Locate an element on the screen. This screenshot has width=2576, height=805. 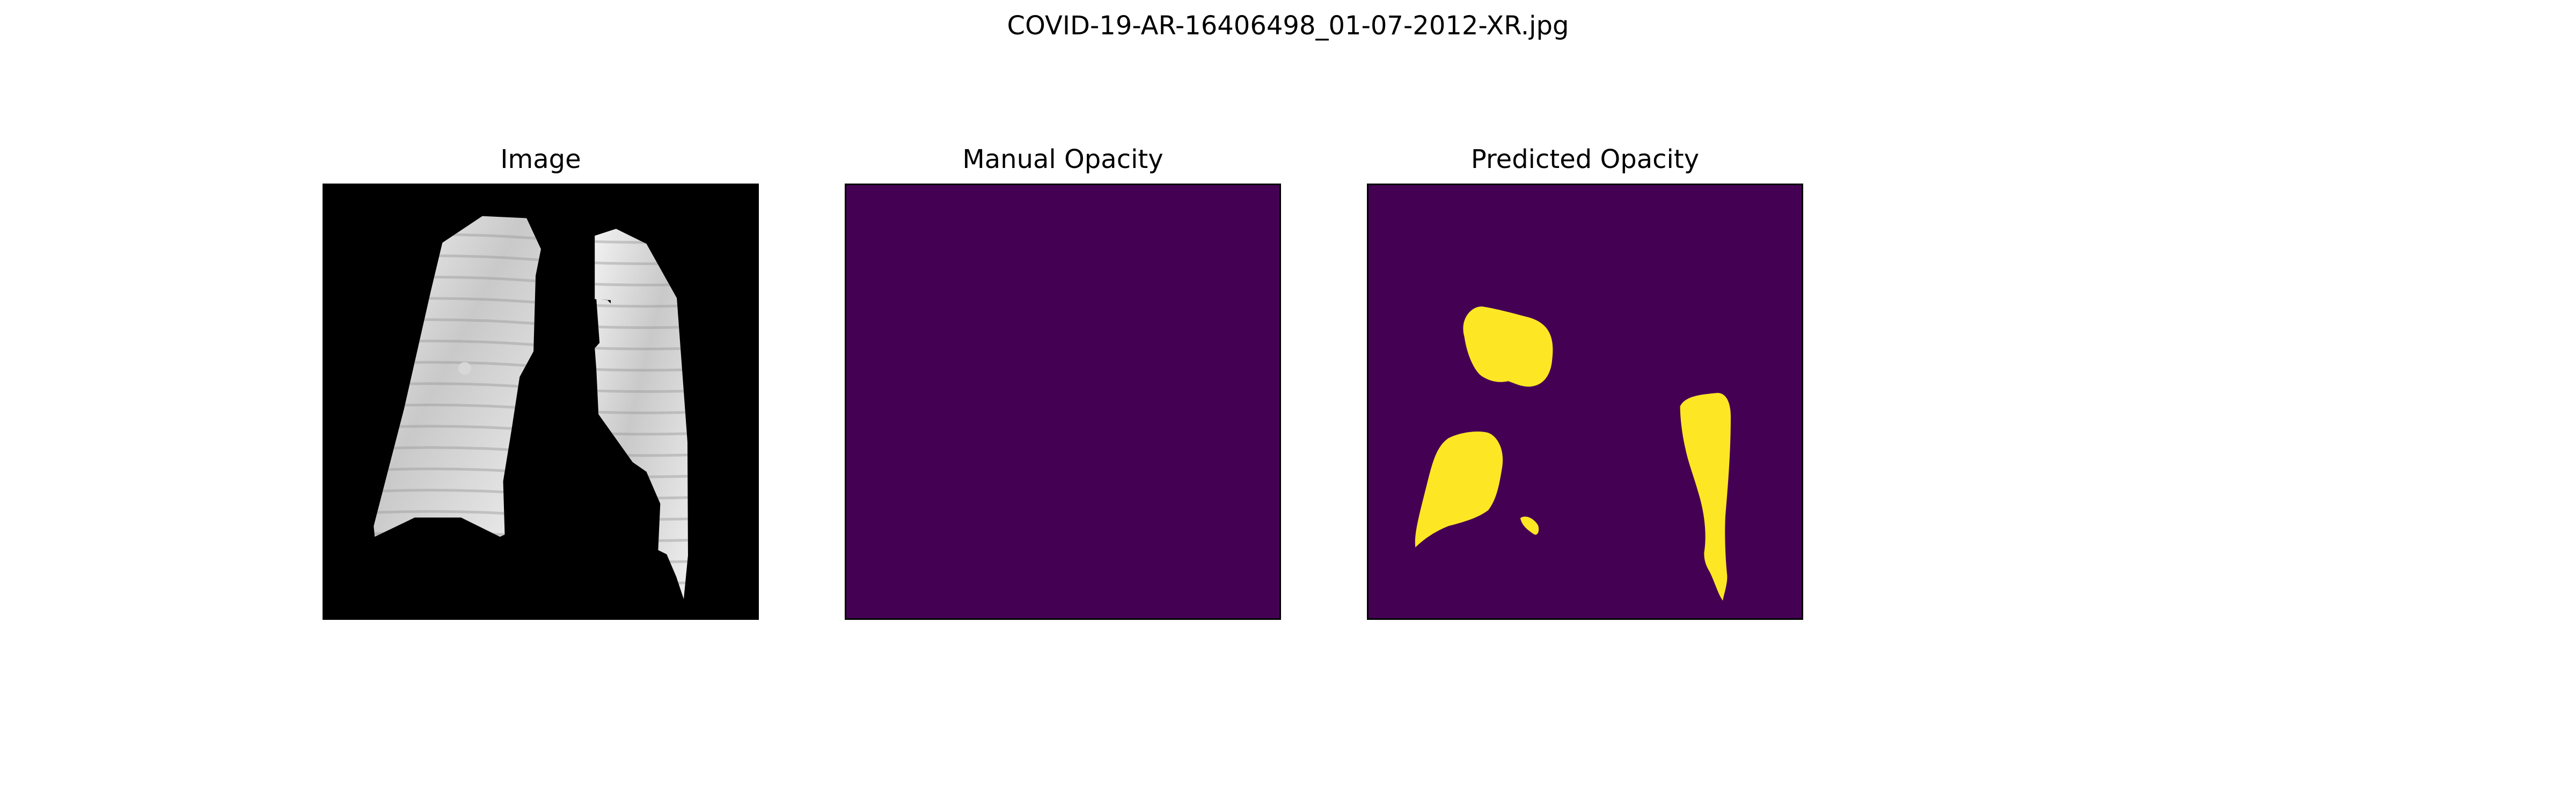
predicted-region-small-center is located at coordinates (1529, 525).